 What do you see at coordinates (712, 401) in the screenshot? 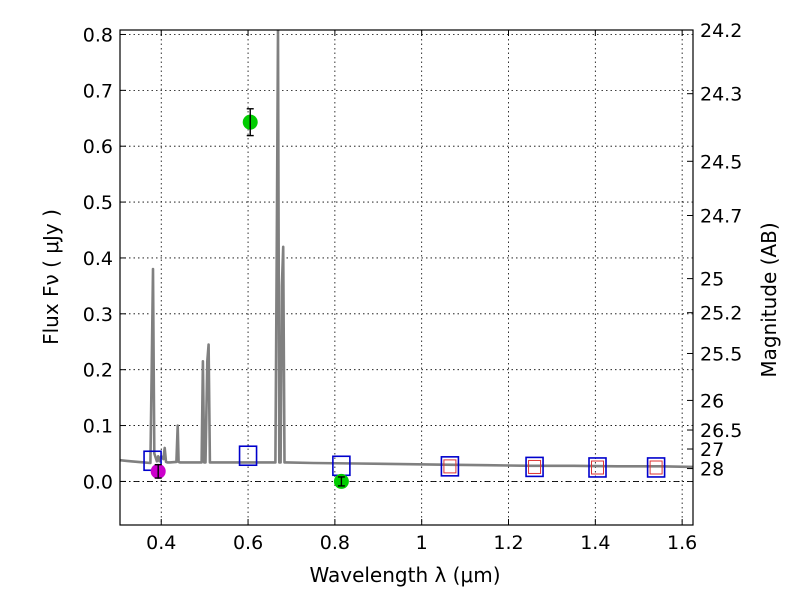
I see `right-tick-label: 26` at bounding box center [712, 401].